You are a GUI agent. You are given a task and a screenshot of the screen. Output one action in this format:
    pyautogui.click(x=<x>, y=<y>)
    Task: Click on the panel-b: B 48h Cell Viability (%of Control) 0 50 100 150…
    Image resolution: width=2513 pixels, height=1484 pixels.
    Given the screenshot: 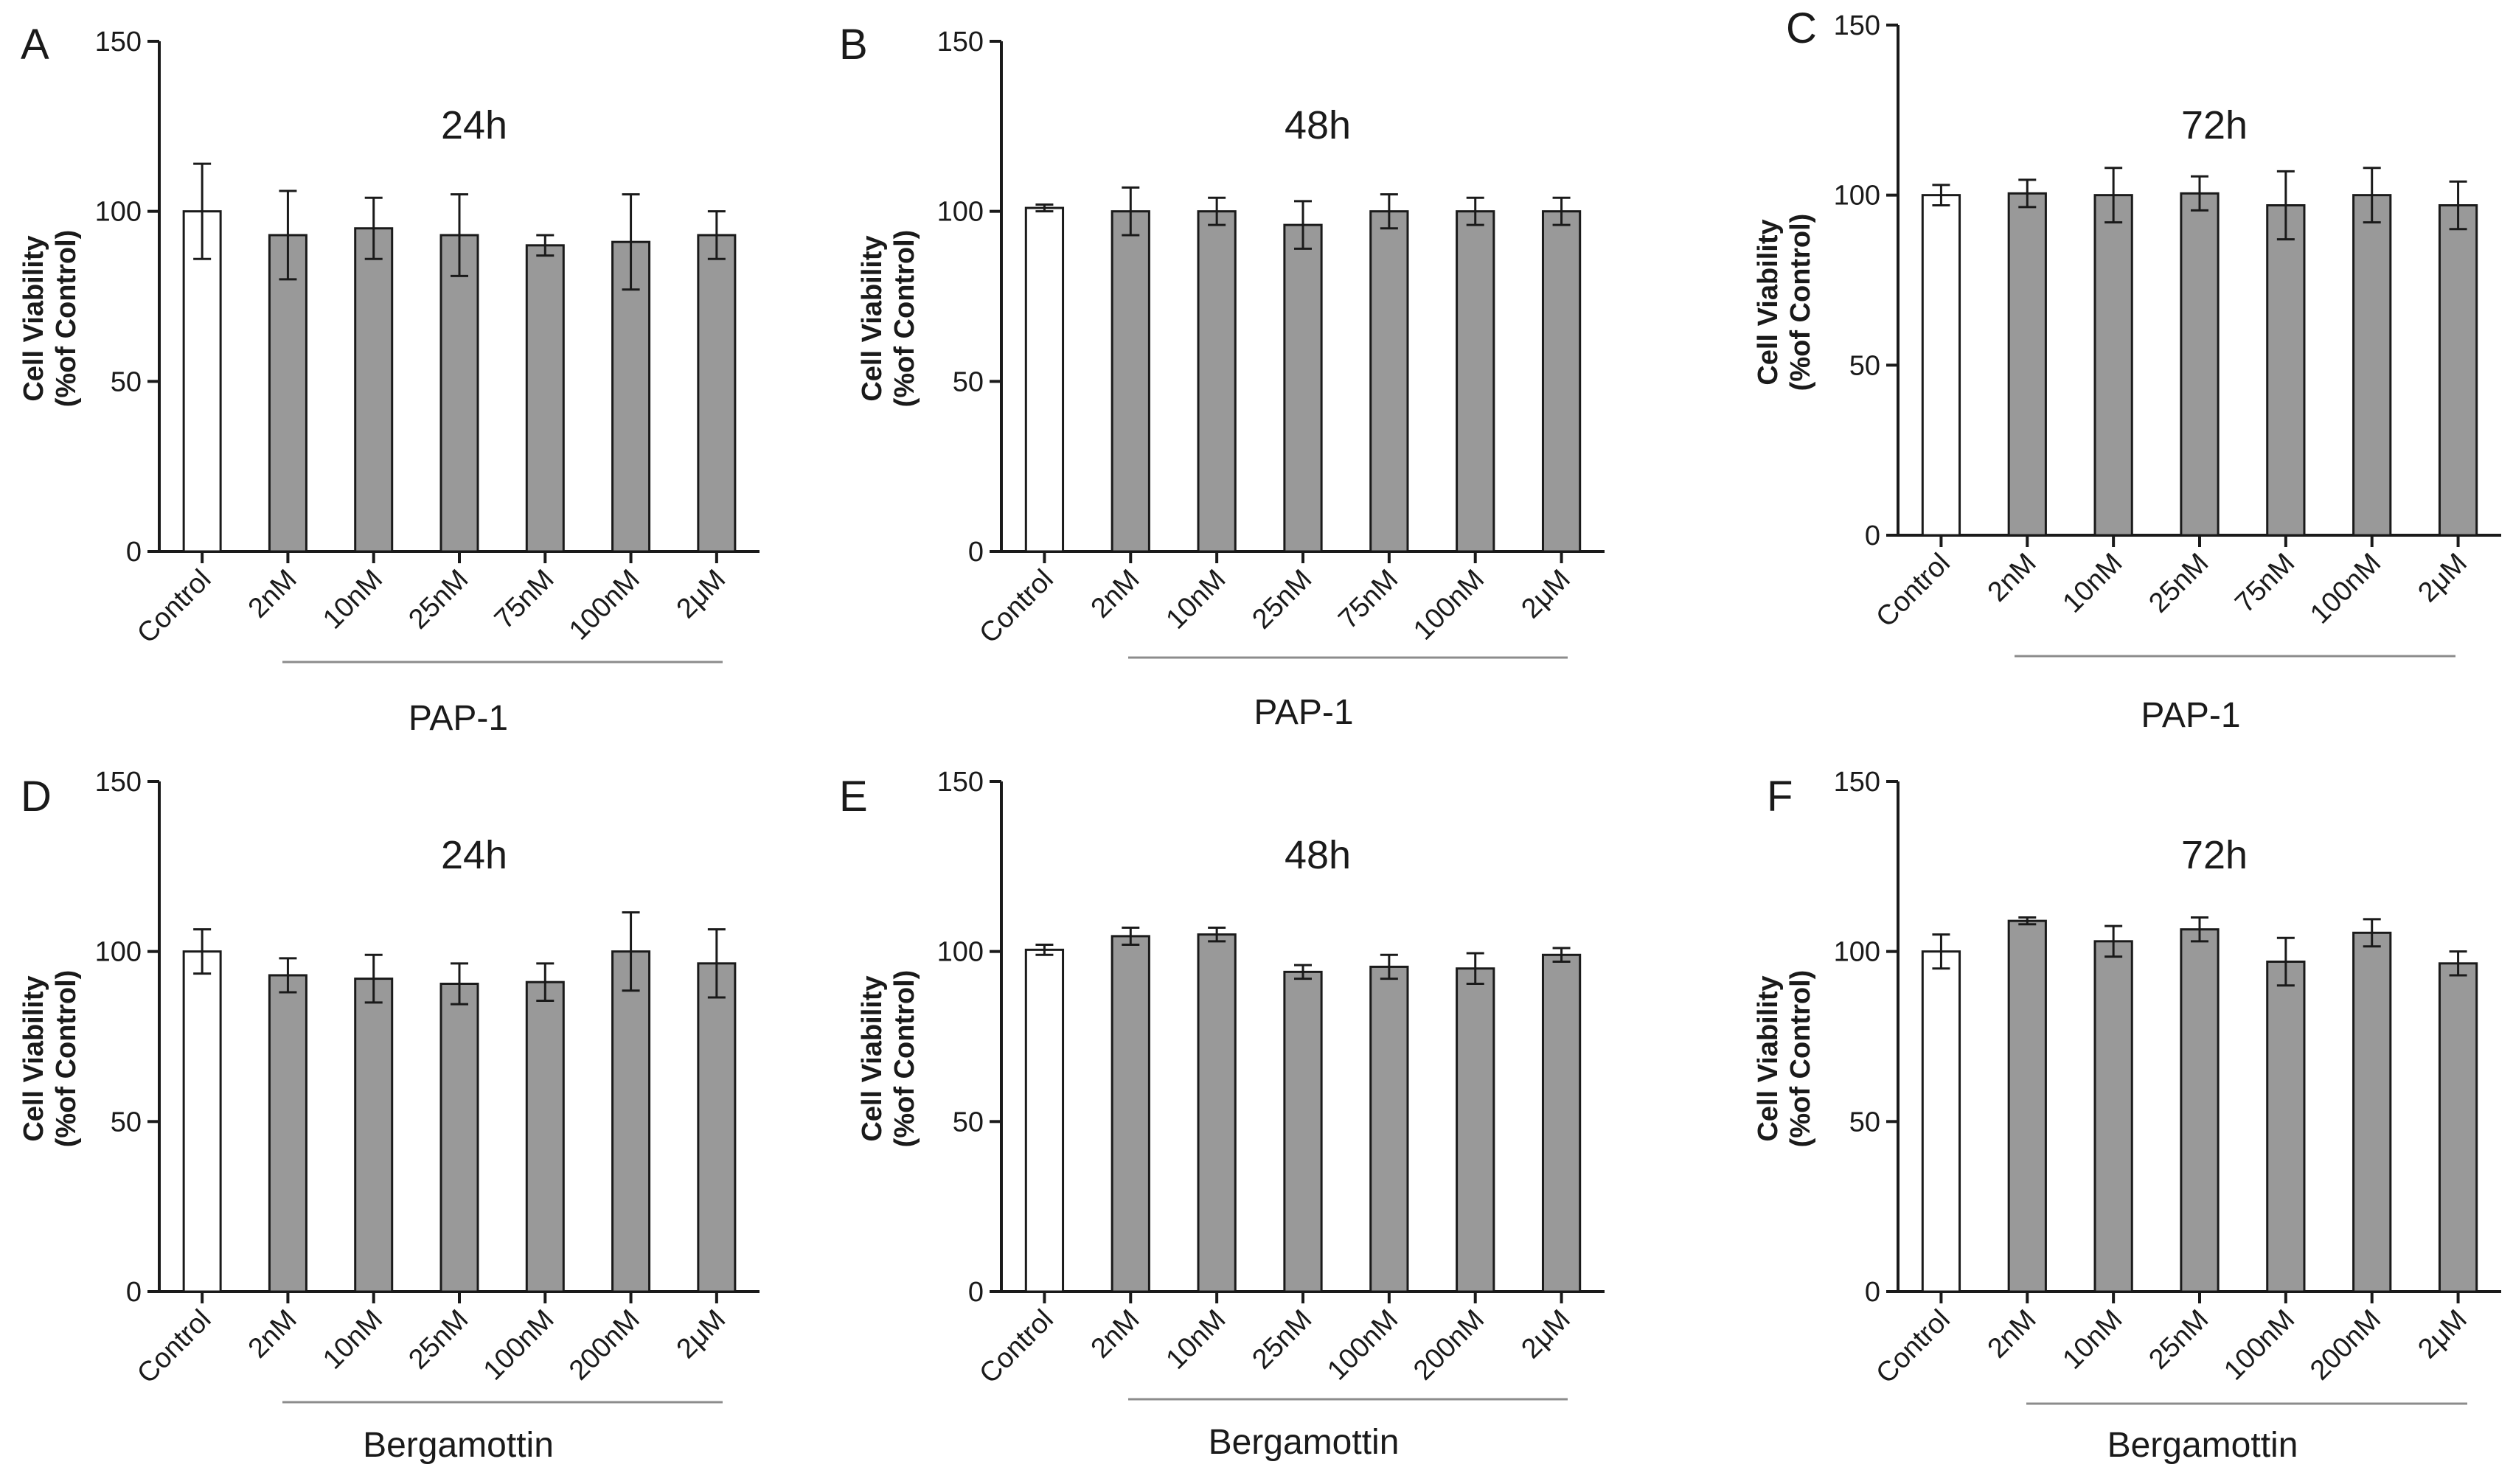 What is the action you would take?
    pyautogui.click(x=1222, y=377)
    